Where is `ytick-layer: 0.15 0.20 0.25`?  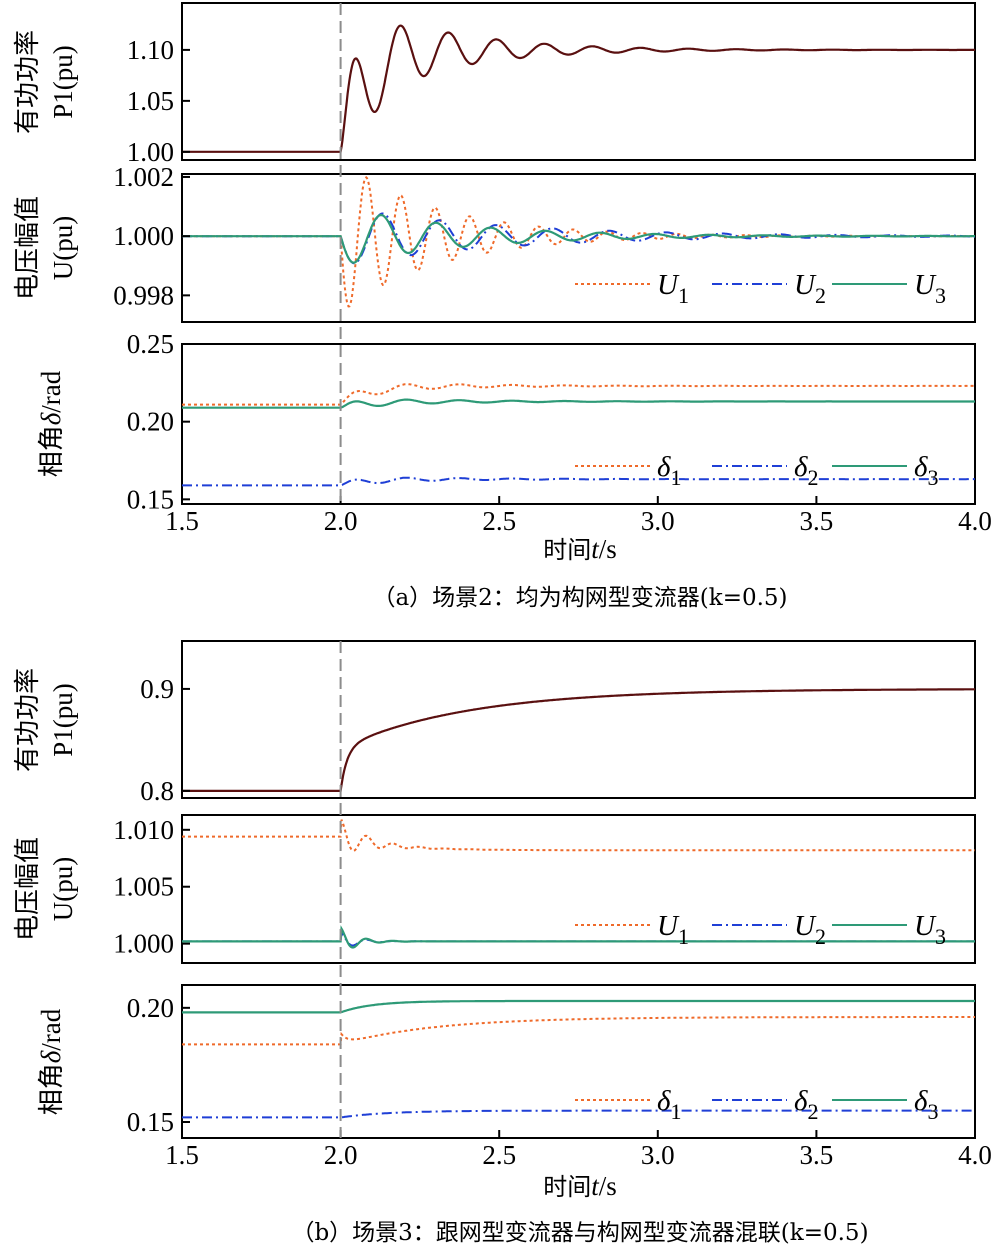
ytick-layer: 0.15 0.20 0.25 is located at coordinates (158, 421).